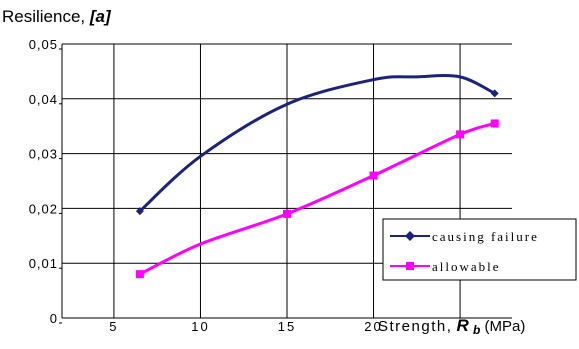  Describe the element at coordinates (415, 326) in the screenshot. I see `x-axis-label-text: Strength,` at that location.